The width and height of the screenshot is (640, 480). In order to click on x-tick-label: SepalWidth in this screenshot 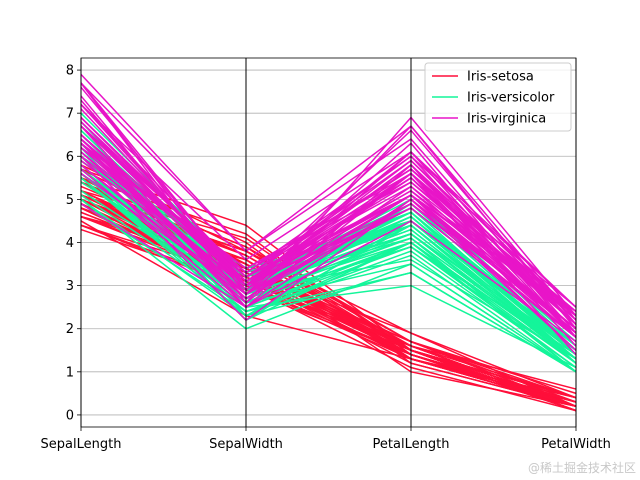, I will do `click(246, 444)`.